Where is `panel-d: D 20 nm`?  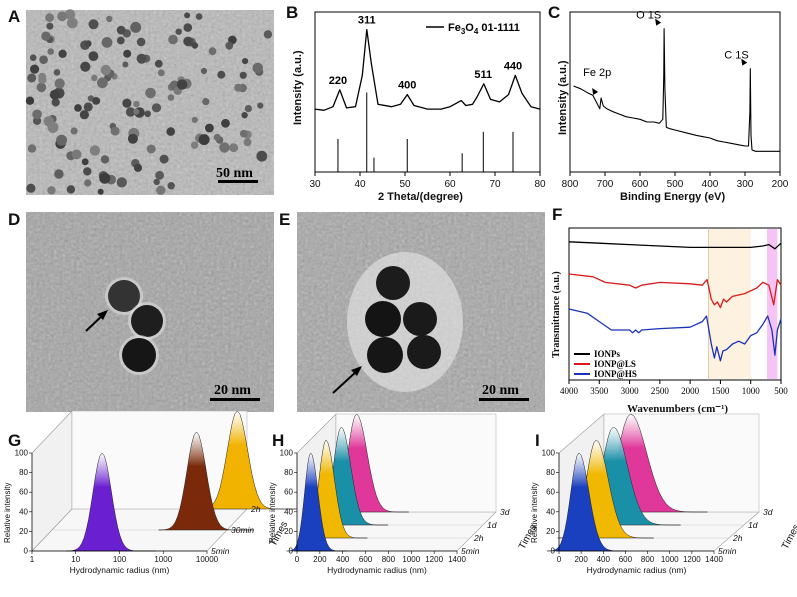 panel-d: D 20 nm is located at coordinates (141, 311).